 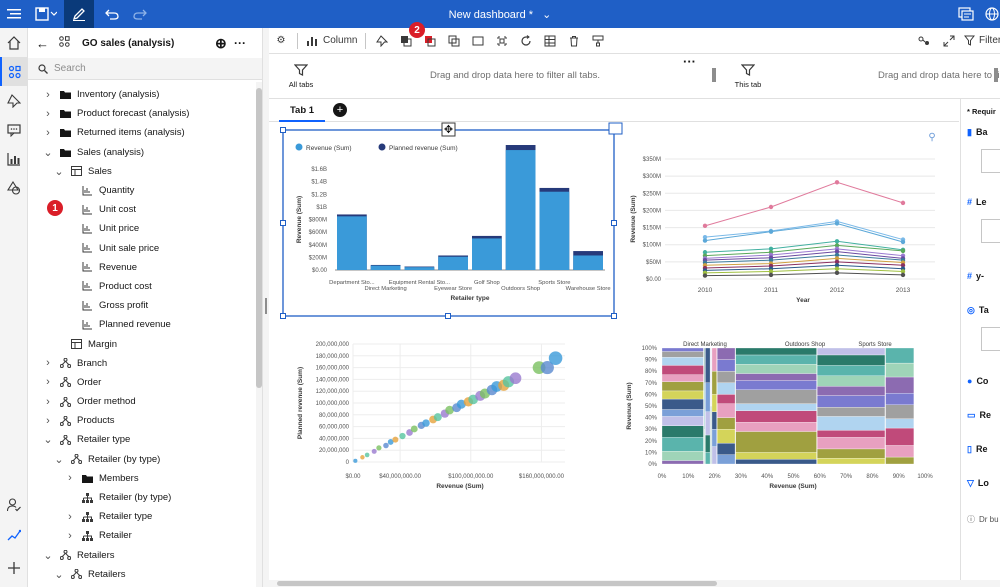 I want to click on format-icon, so click(x=598, y=41).